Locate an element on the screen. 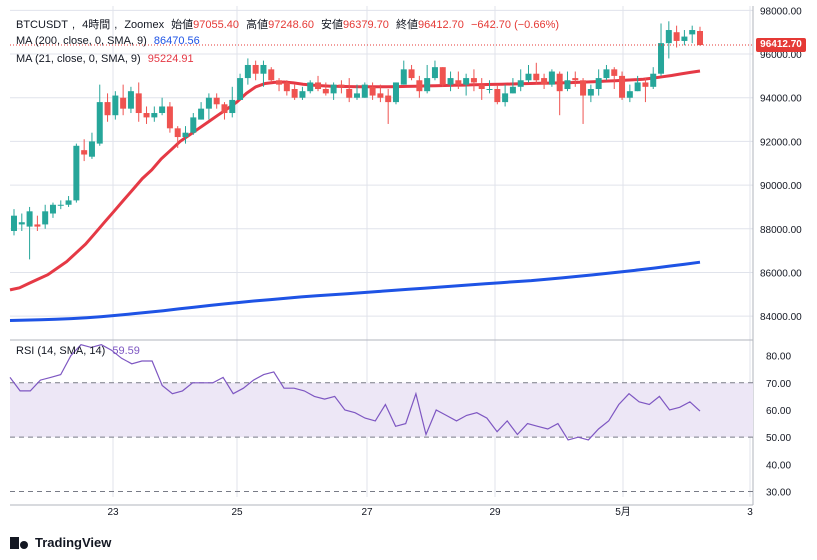 This screenshot has height=560, width=817. interval-label: 4時間 is located at coordinates (96, 25).